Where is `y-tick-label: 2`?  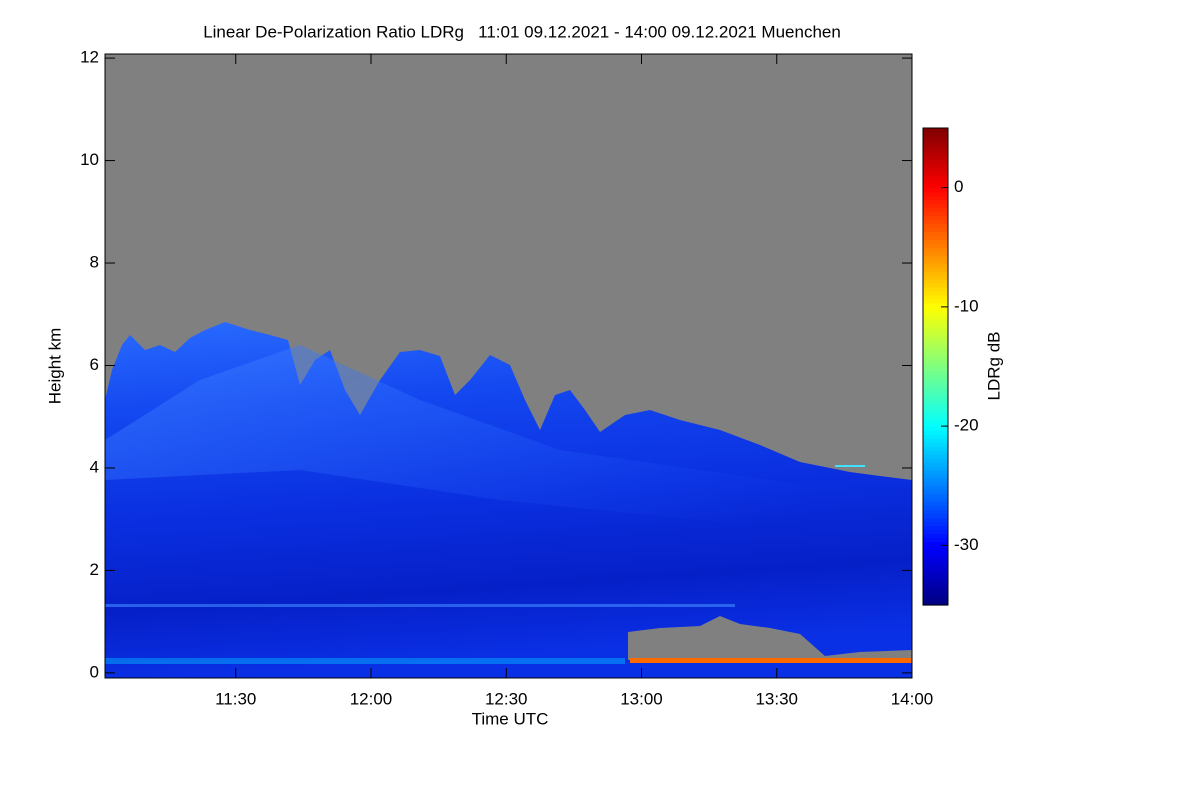
y-tick-label: 2 is located at coordinates (94, 569).